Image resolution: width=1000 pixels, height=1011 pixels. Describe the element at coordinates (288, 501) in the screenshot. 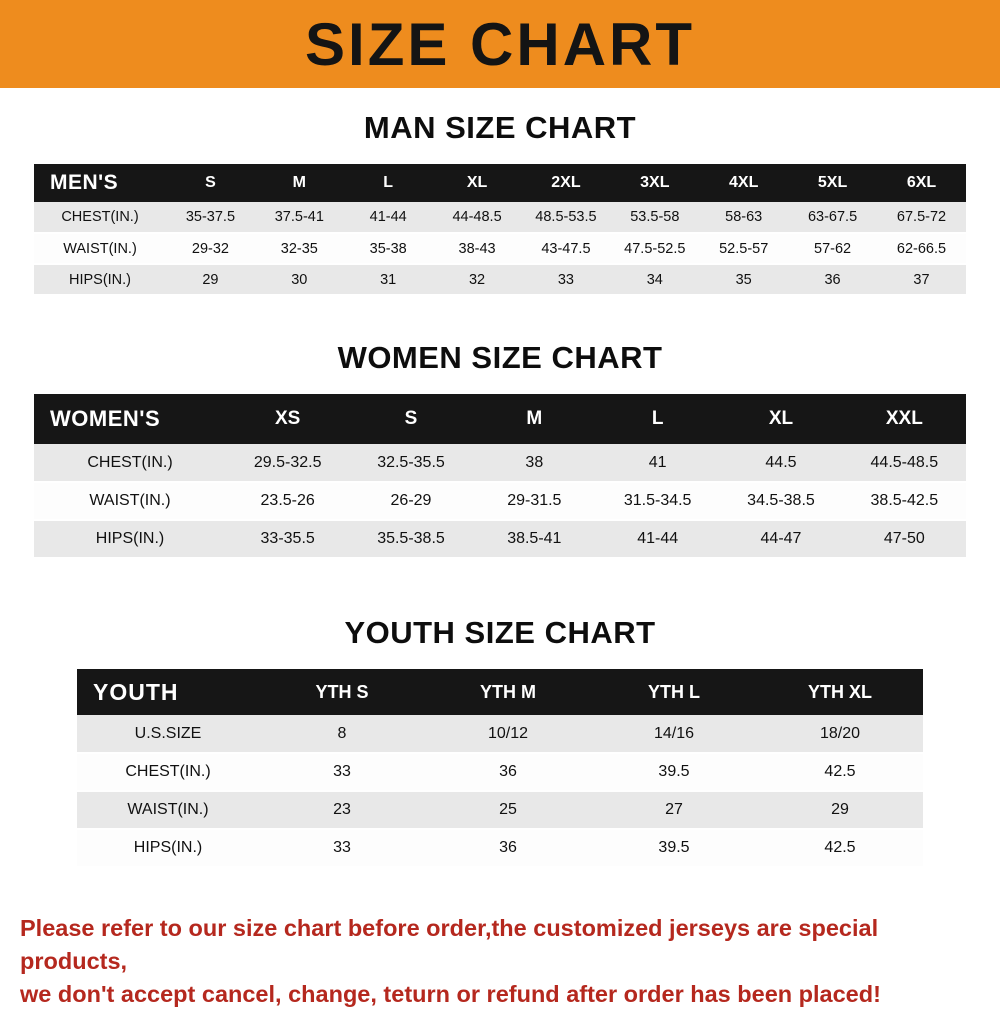

I see `size-value: 23.5-26` at that location.